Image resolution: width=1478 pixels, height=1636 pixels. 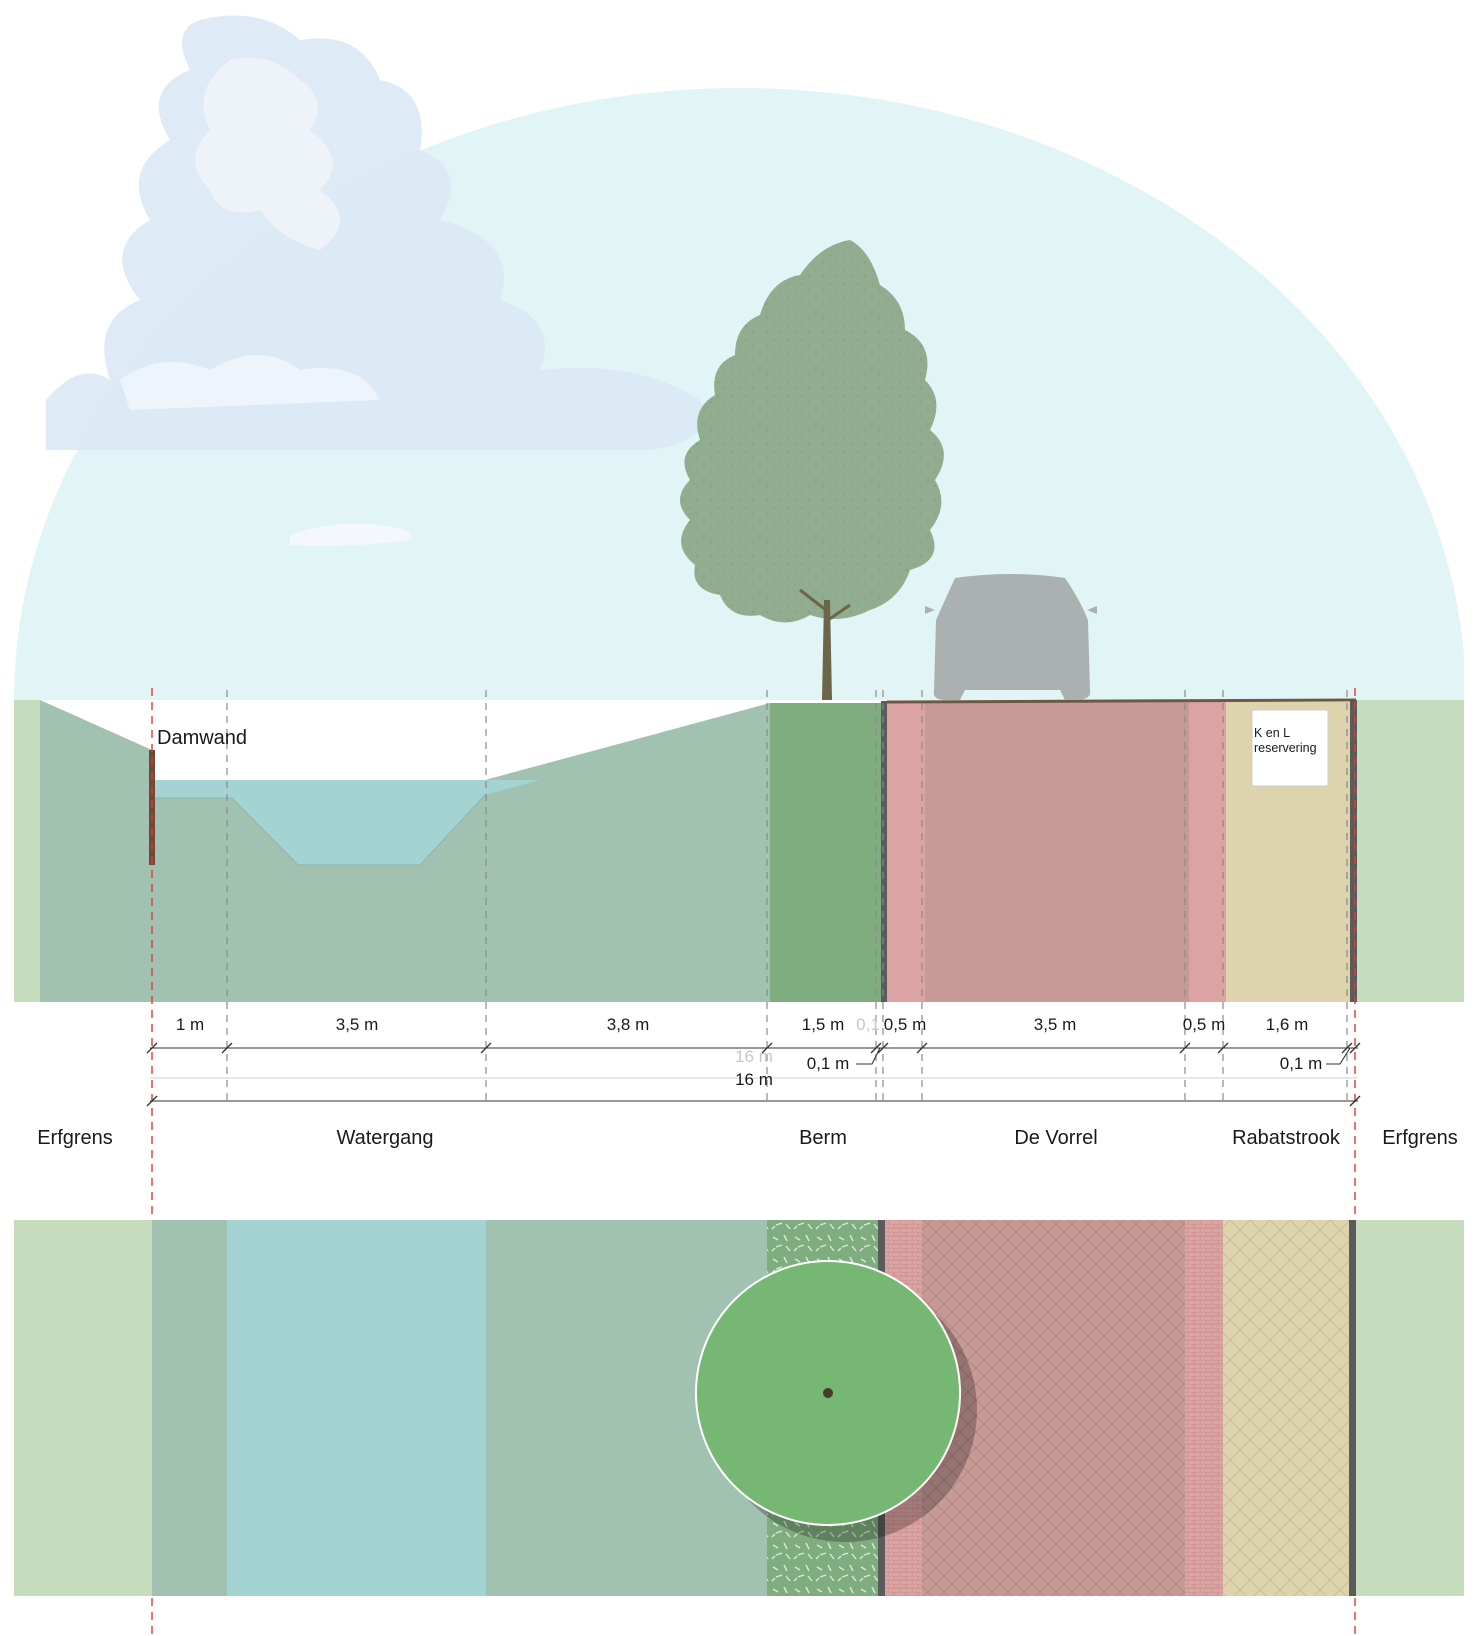 What do you see at coordinates (375, 280) in the screenshot?
I see `cloud-icon` at bounding box center [375, 280].